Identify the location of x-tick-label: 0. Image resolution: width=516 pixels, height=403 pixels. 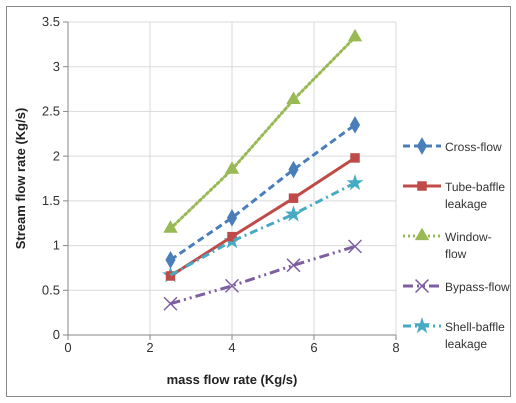
(68, 348).